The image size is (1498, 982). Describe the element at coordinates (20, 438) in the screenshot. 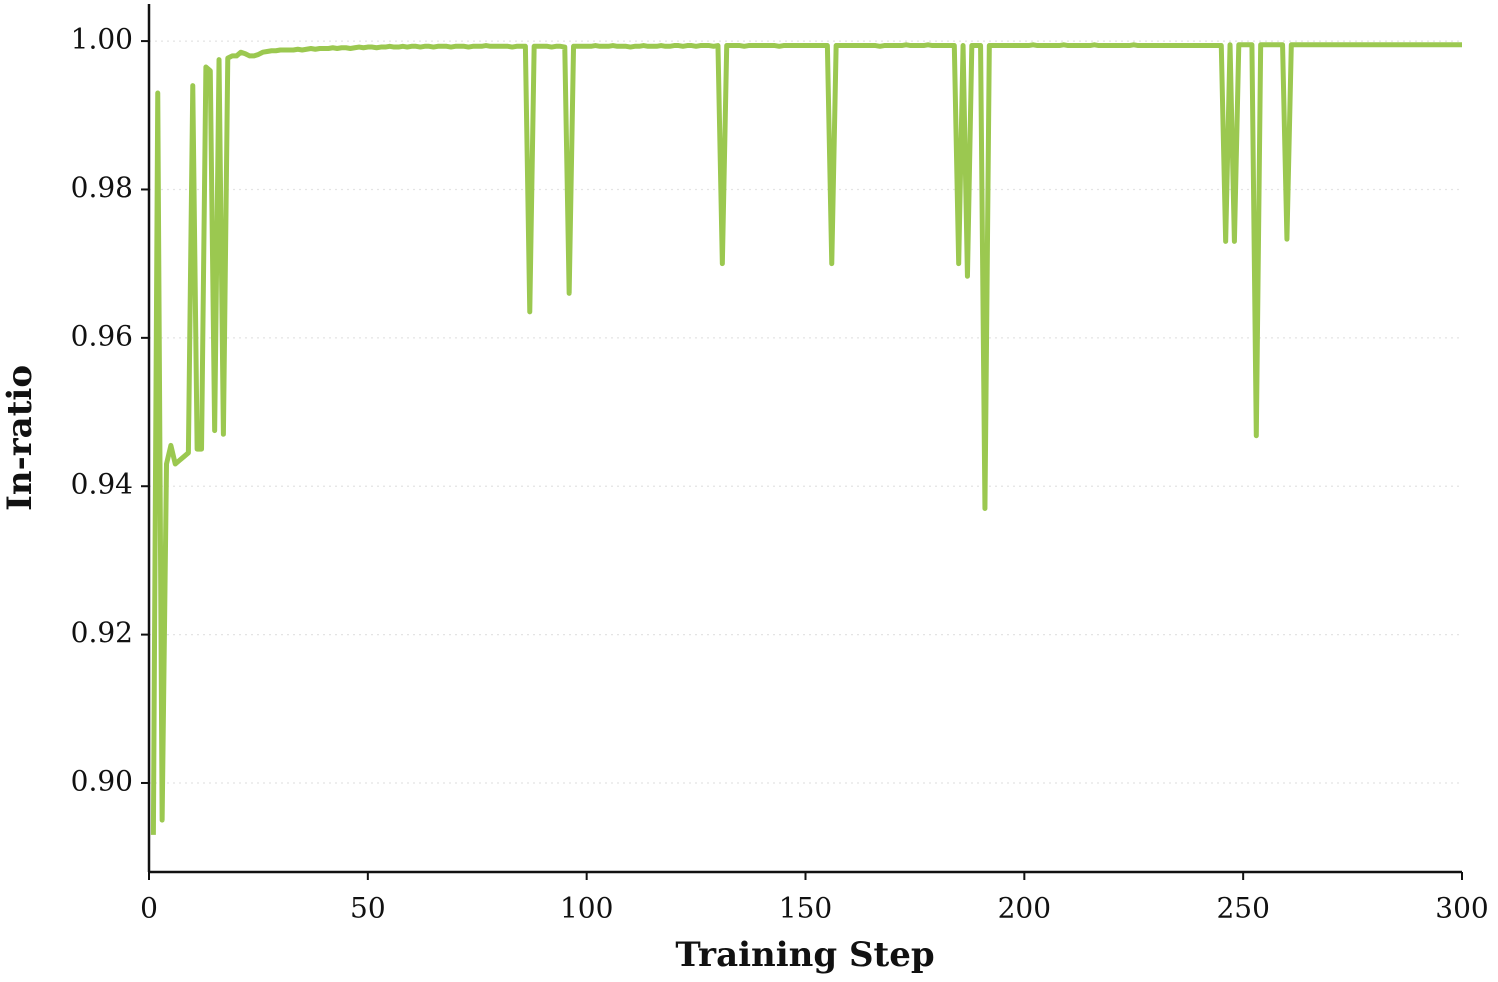

I see `y-axis-title: In-ratio` at that location.